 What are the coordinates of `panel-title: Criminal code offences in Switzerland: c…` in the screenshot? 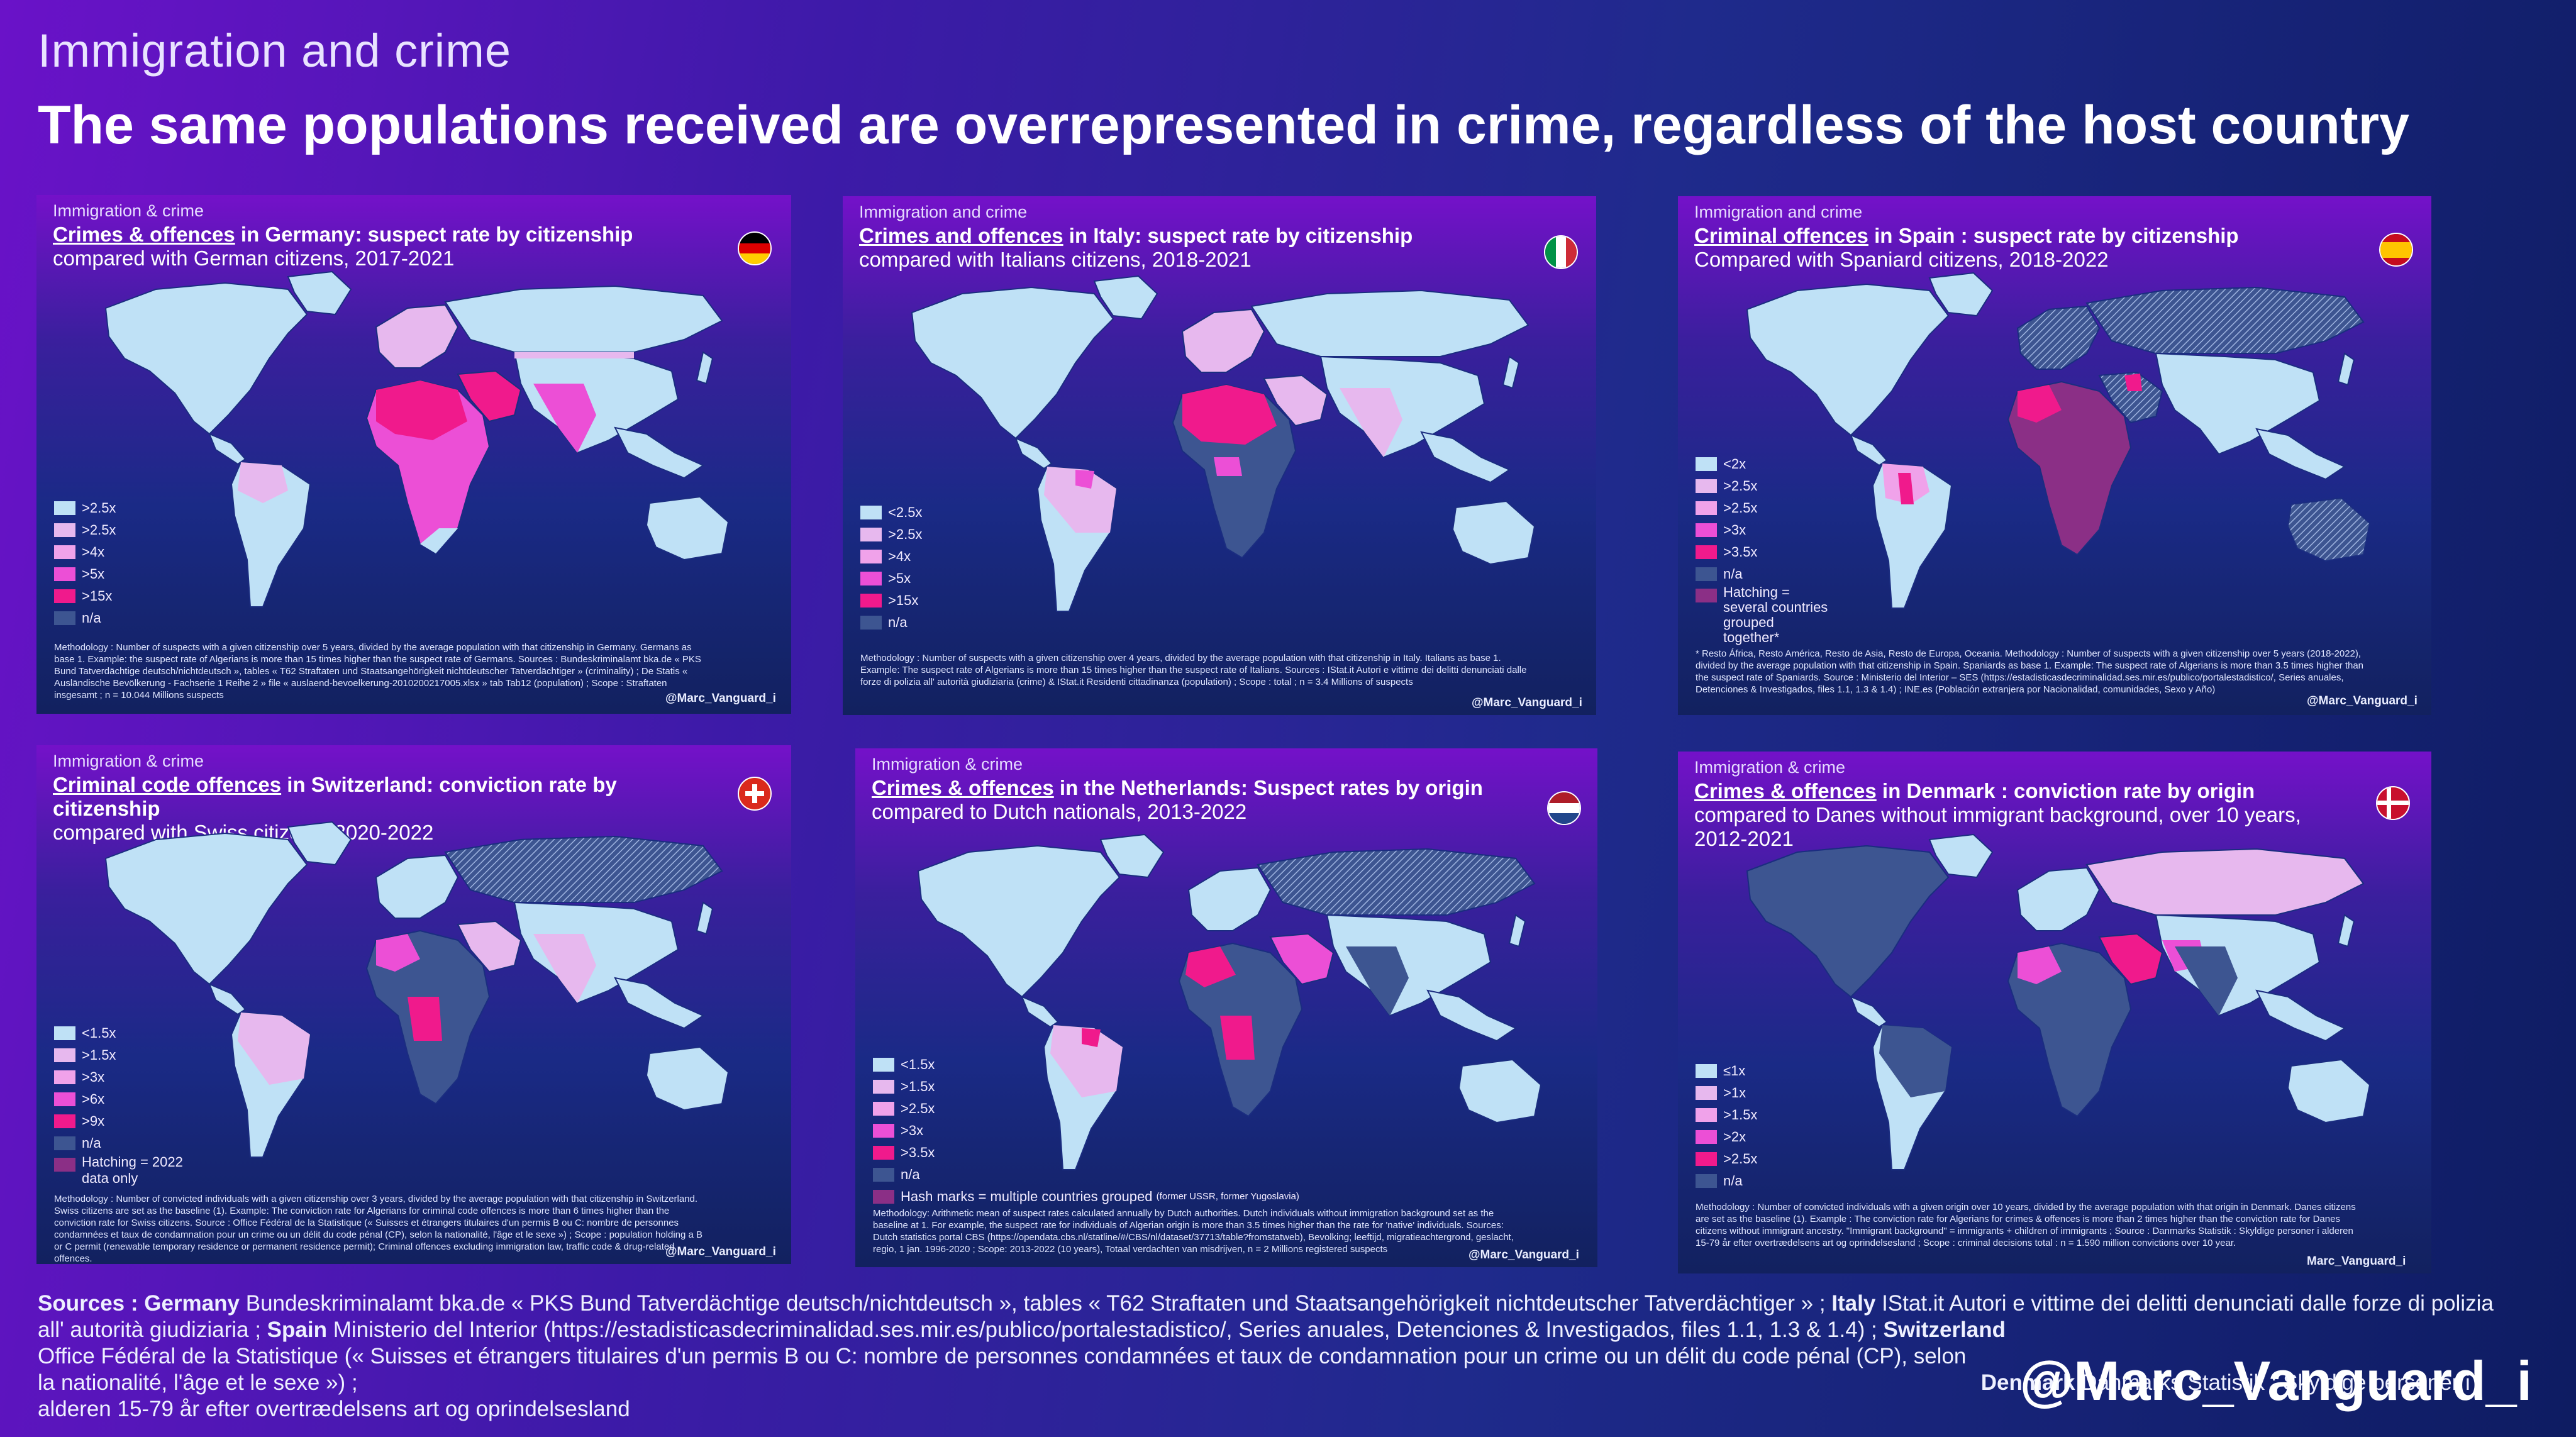 It's located at (367, 809).